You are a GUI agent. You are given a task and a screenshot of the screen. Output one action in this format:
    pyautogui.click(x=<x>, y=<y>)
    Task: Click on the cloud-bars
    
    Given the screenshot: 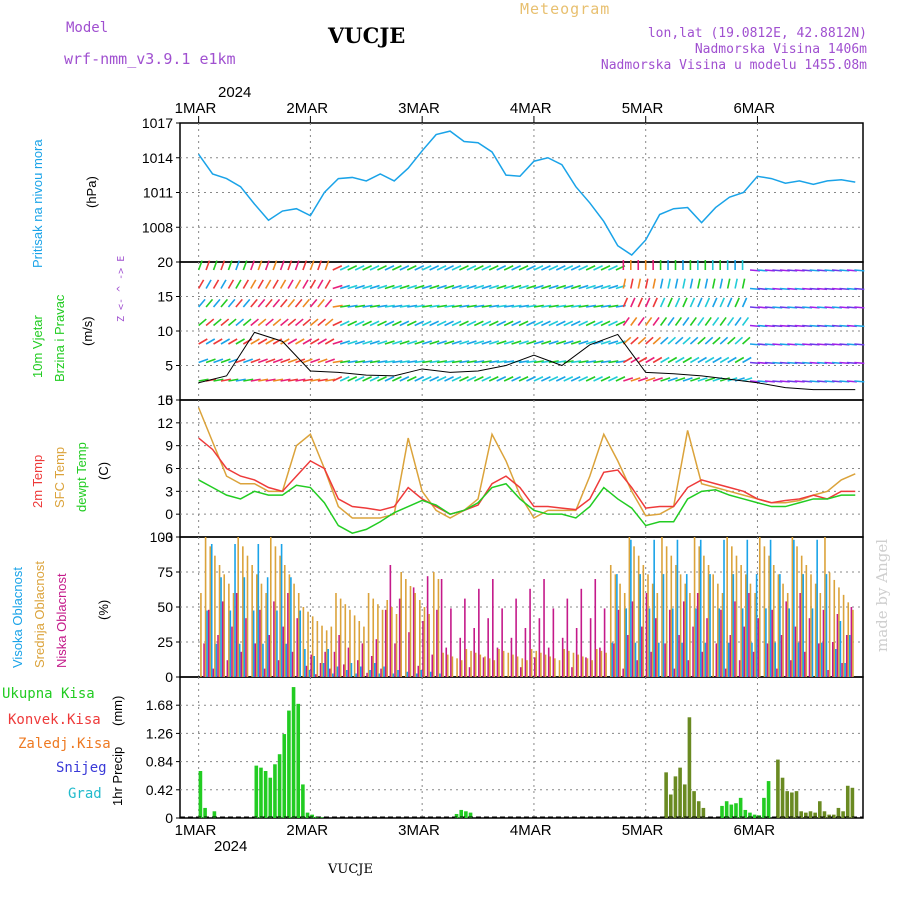 What is the action you would take?
    pyautogui.click(x=527, y=607)
    